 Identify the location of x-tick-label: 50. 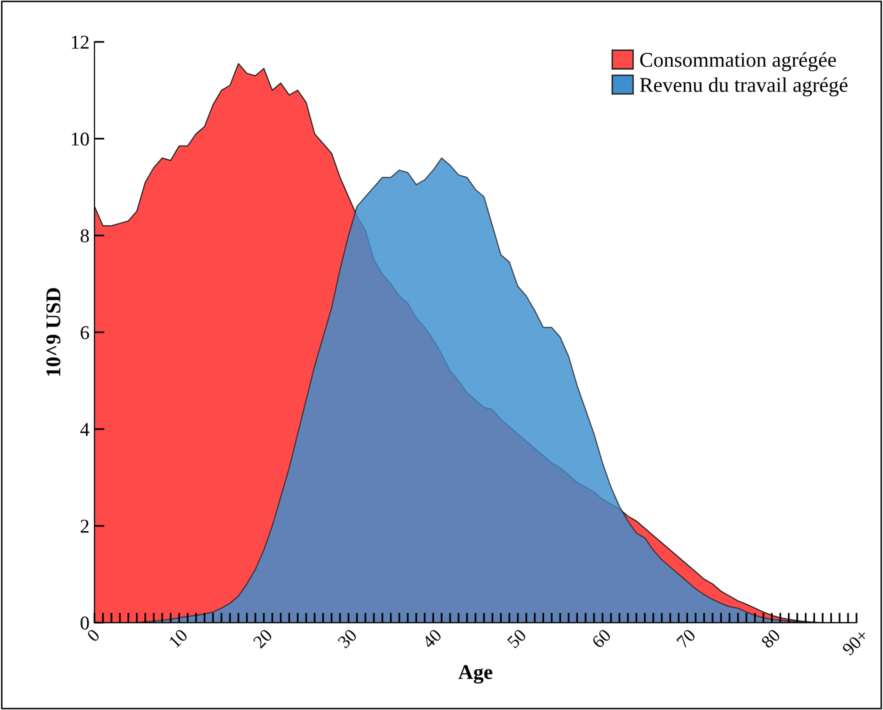
(516, 638).